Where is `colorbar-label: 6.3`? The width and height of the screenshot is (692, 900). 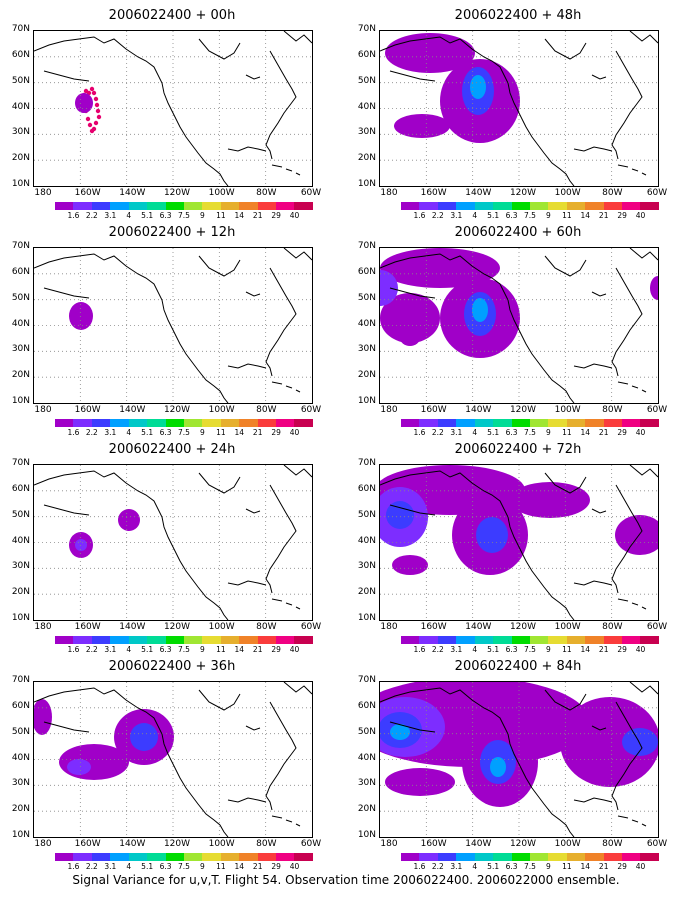
colorbar-label: 6.3 is located at coordinates (511, 649).